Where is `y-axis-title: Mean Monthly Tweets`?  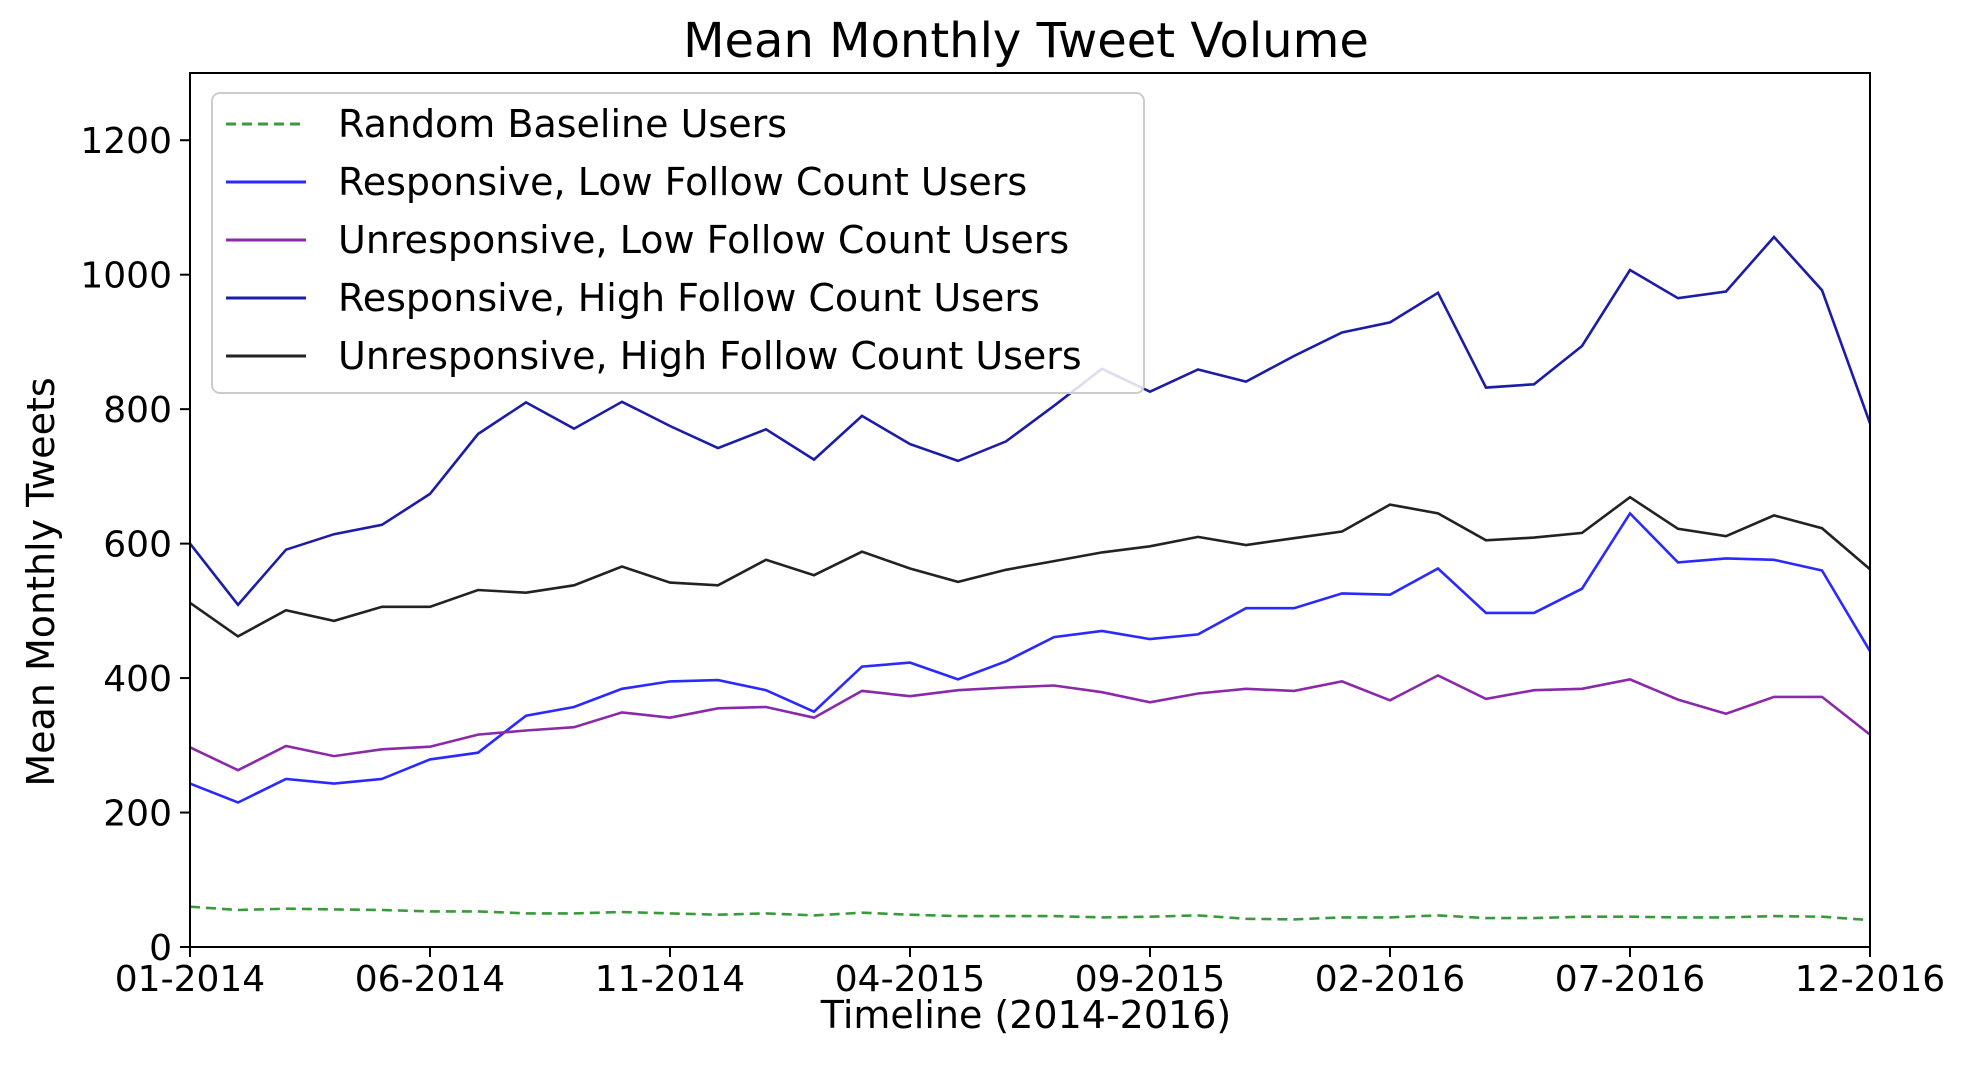 y-axis-title: Mean Monthly Tweets is located at coordinates (41, 581).